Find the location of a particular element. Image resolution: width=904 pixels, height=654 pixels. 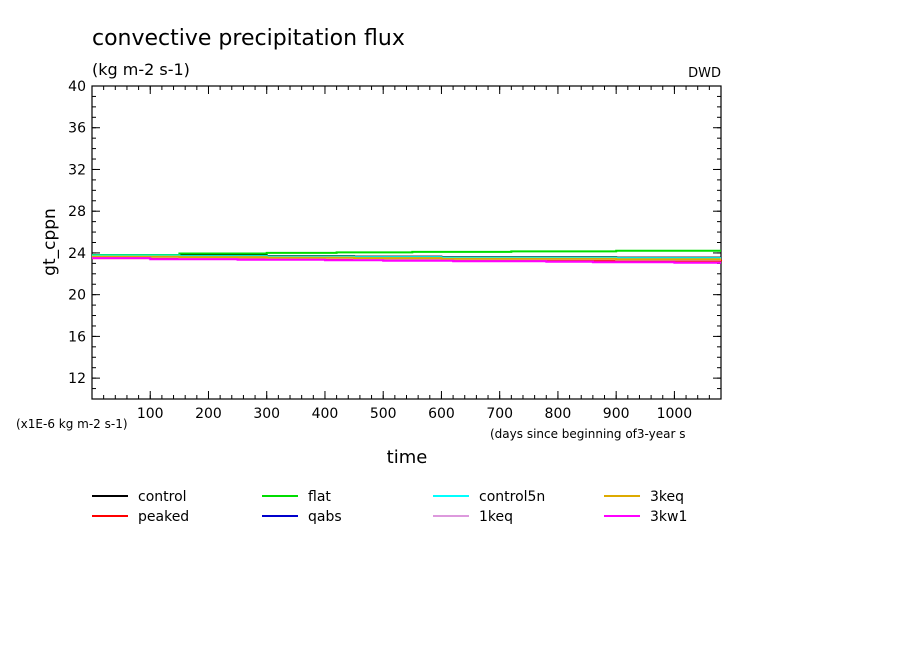

x-tick-label: 600 is located at coordinates (441, 414).